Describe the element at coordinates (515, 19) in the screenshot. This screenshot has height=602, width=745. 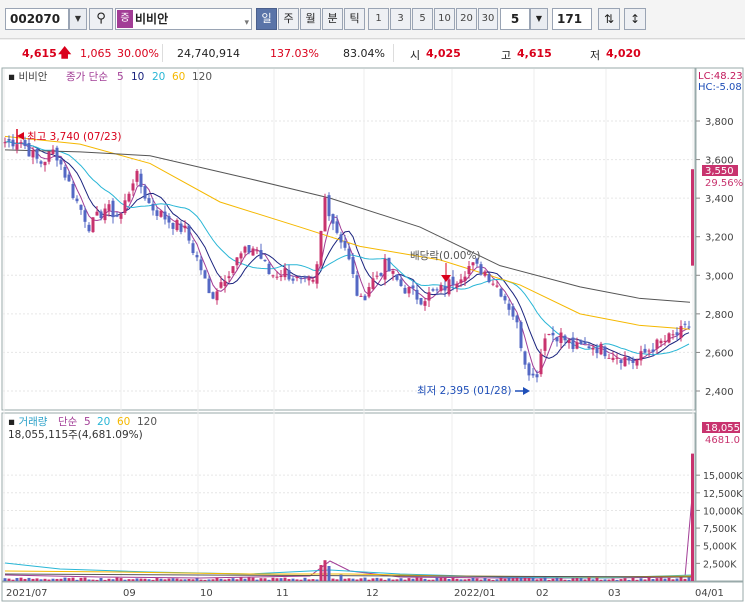
I see `interval-input: 5` at that location.